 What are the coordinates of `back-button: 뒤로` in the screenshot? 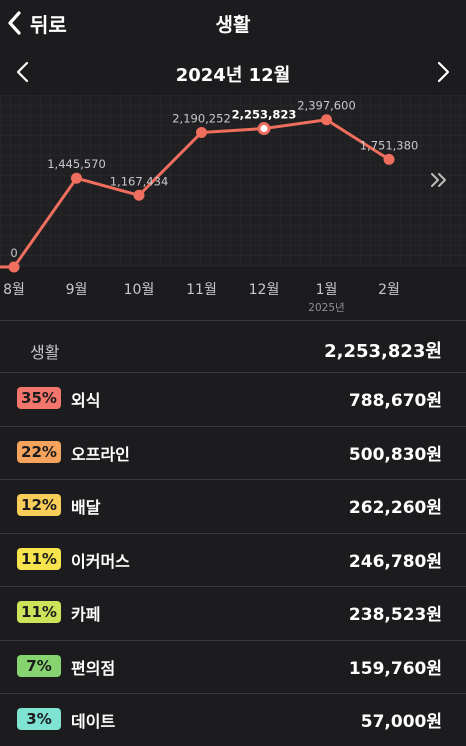 It's located at (36, 23).